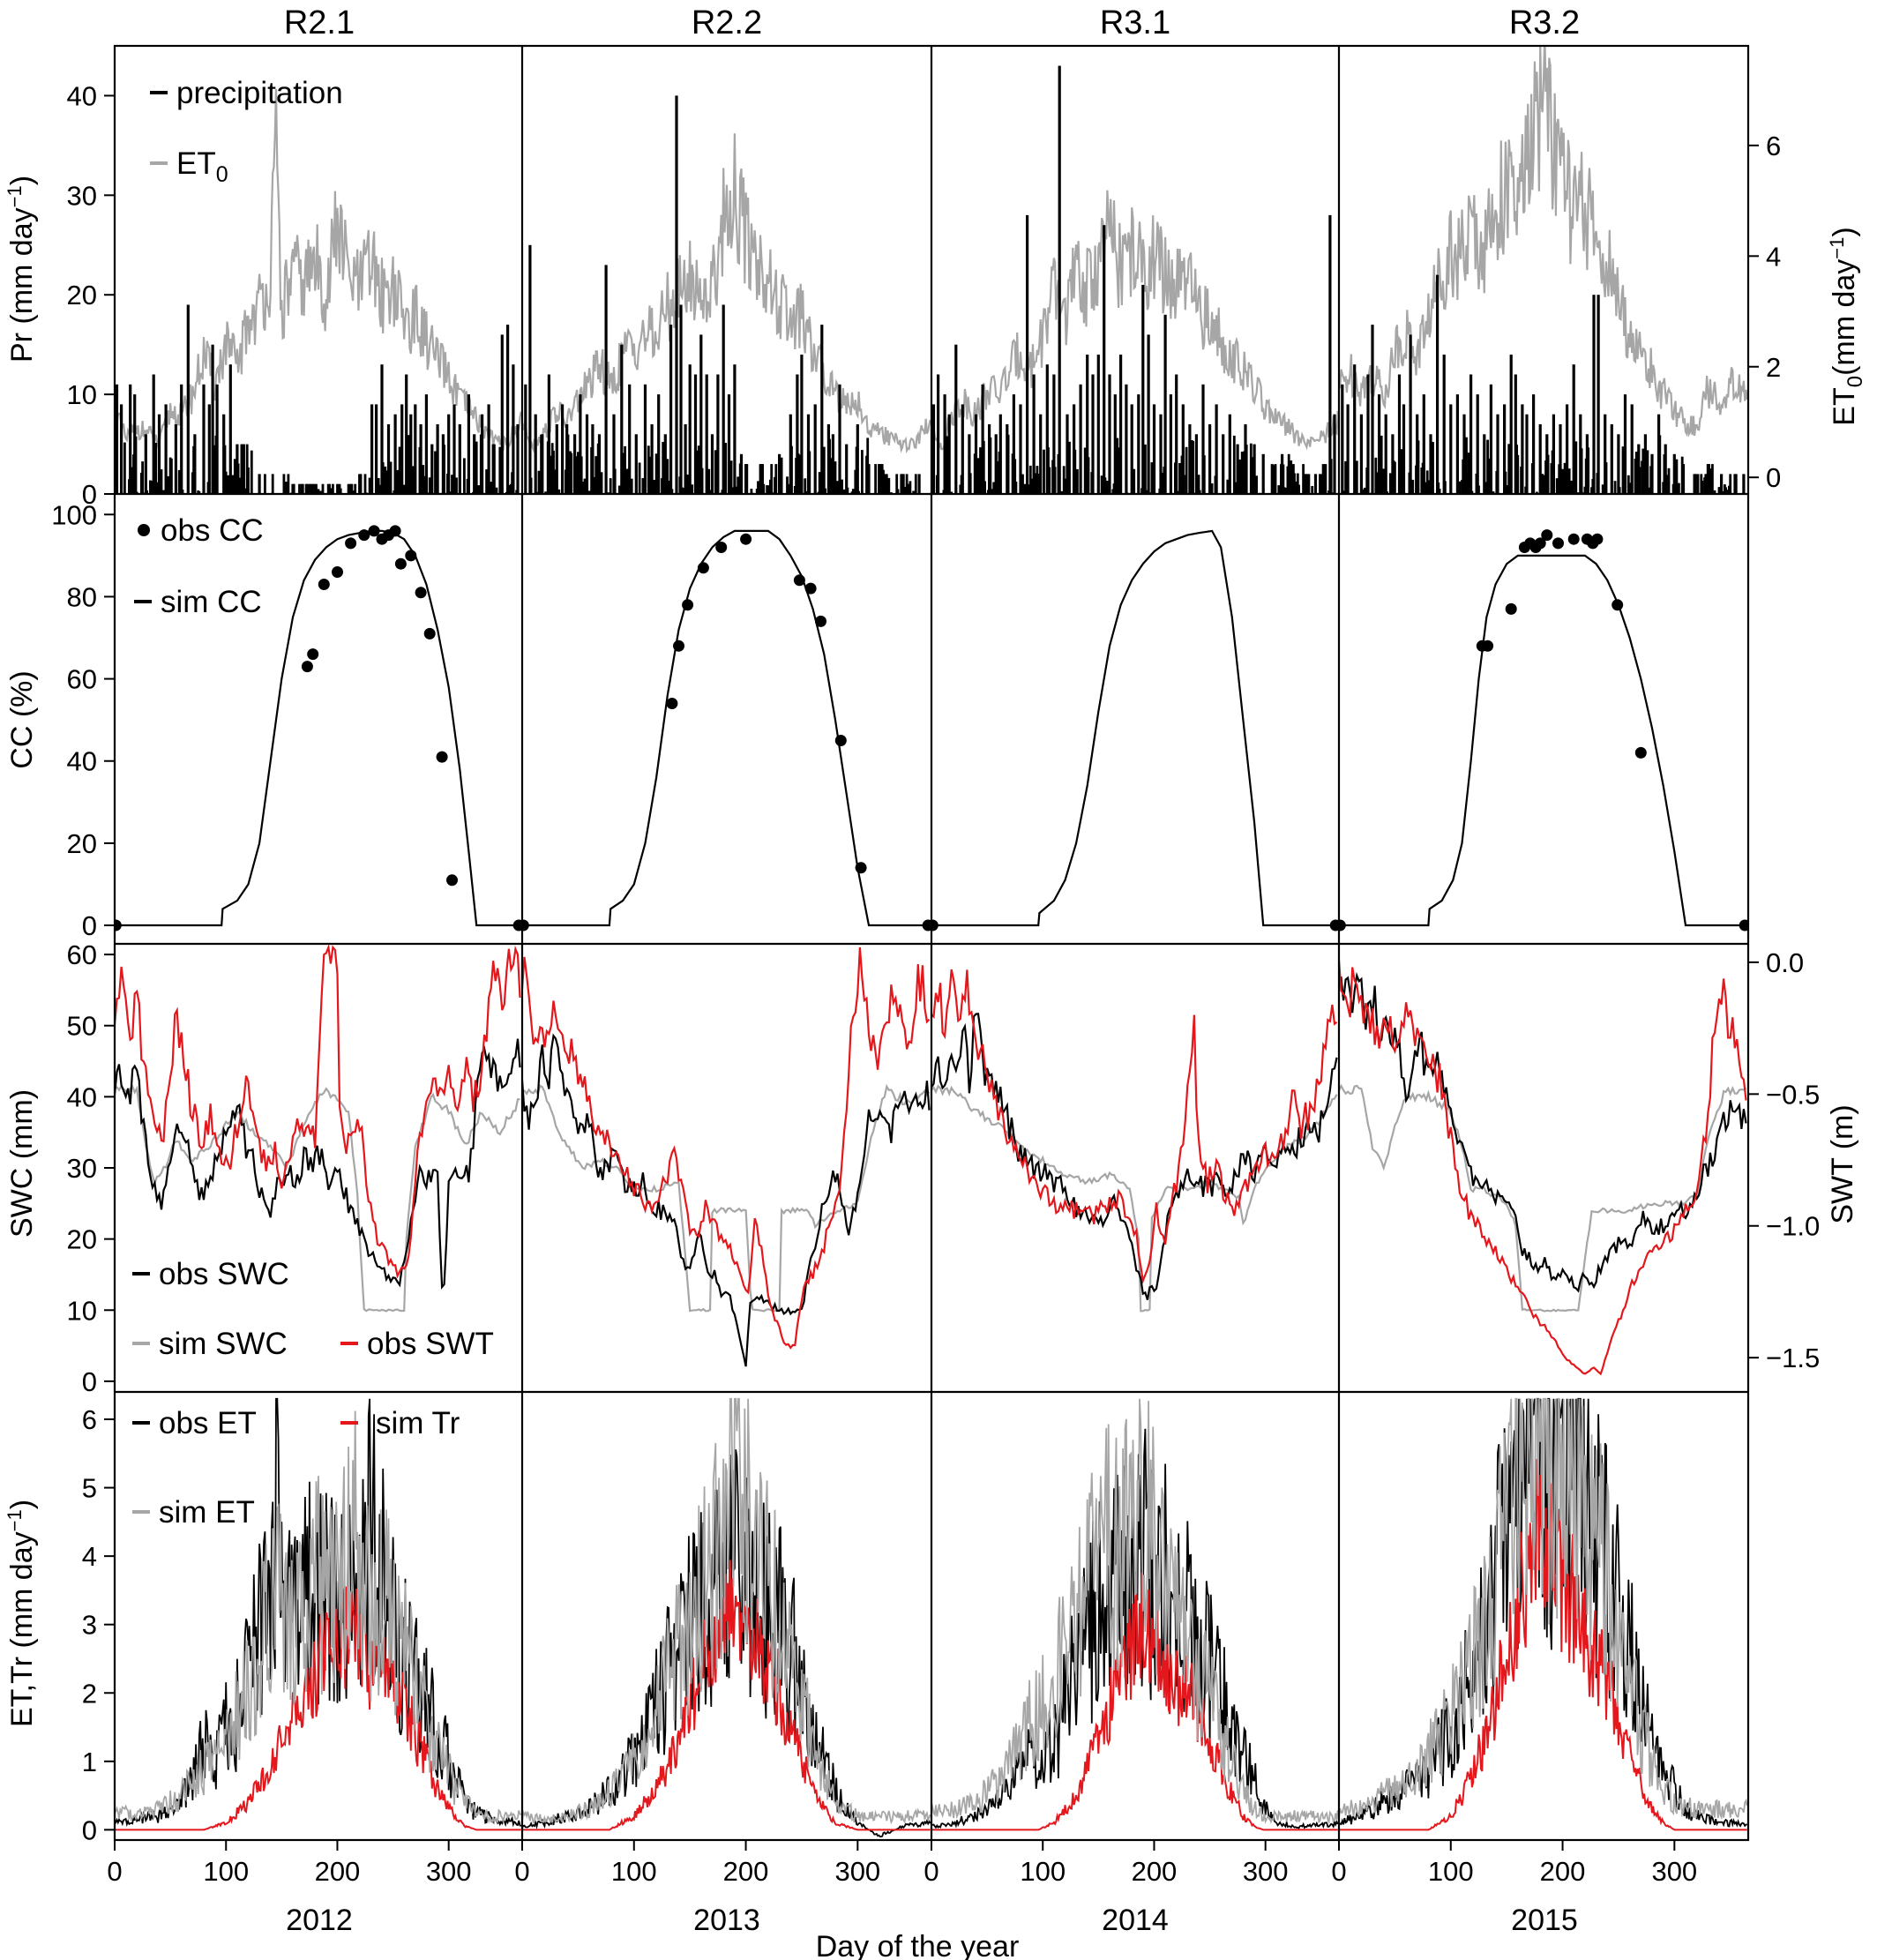  What do you see at coordinates (211, 602) in the screenshot?
I see `legend-sim-cc-label: sim CC` at bounding box center [211, 602].